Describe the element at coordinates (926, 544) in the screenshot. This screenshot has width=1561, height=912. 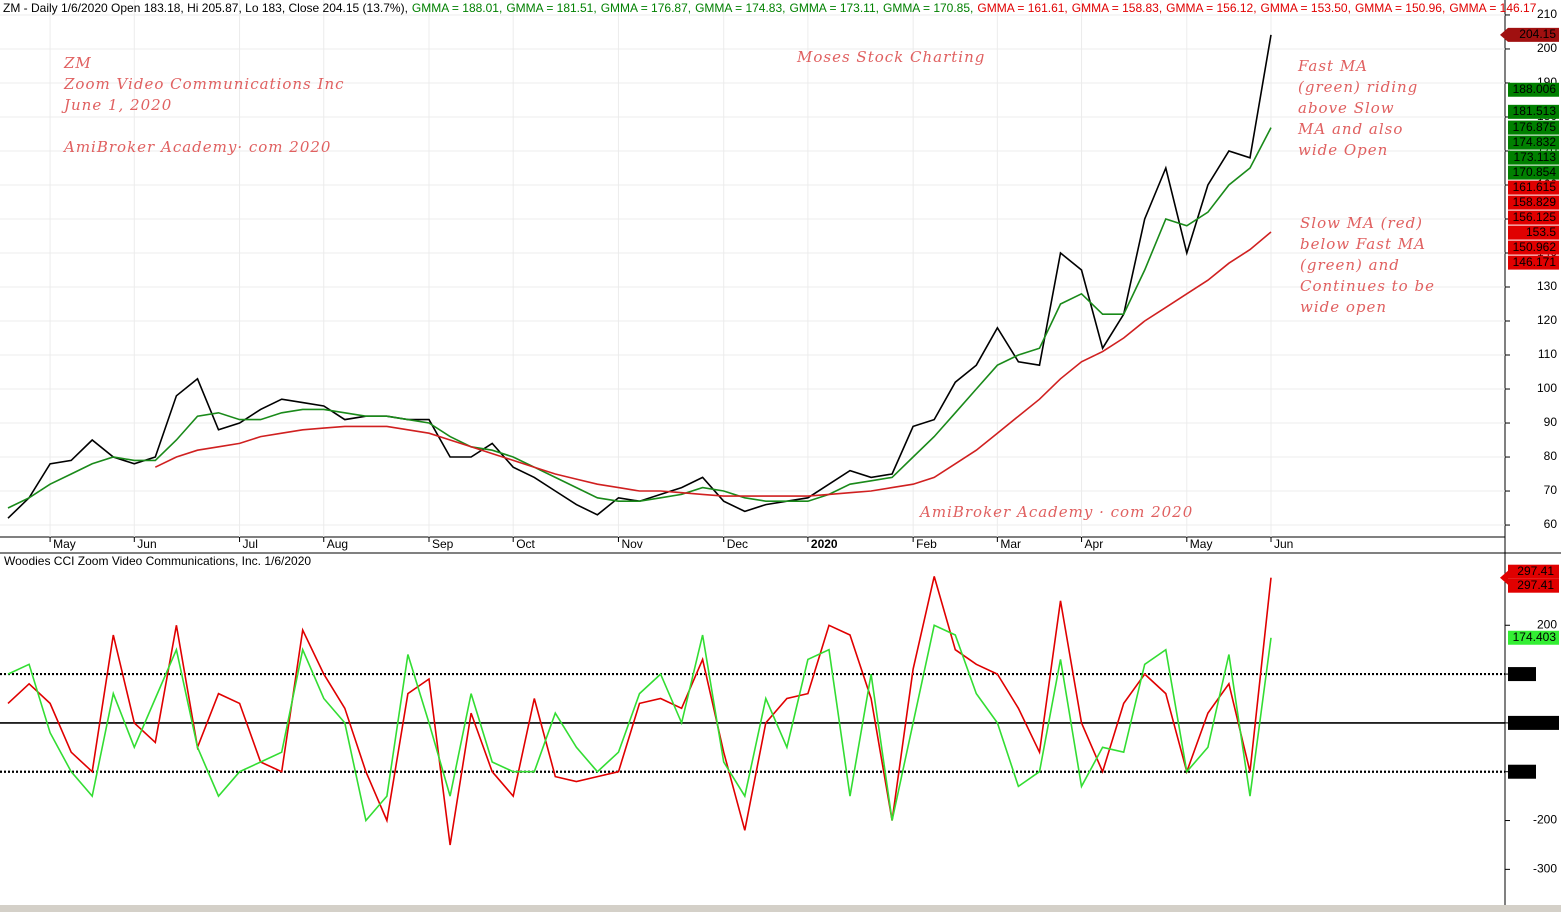
I see `x-tick-label: Feb` at that location.